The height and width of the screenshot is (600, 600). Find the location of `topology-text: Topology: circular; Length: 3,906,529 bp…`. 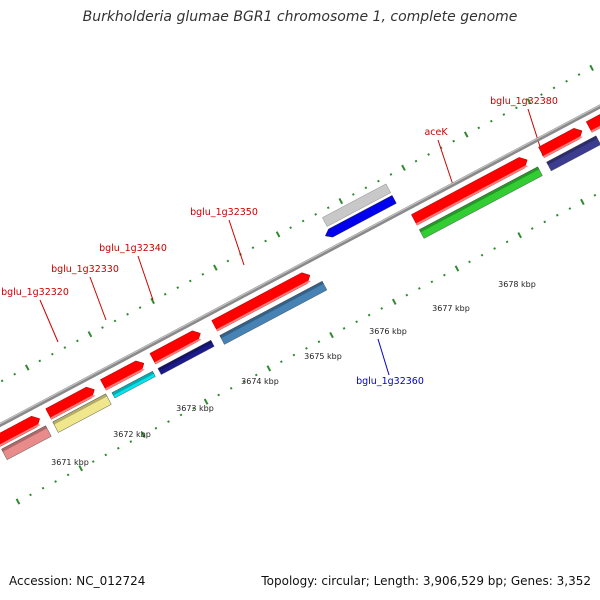

topology-text: Topology: circular; Length: 3,906,529 bp… is located at coordinates (426, 581).